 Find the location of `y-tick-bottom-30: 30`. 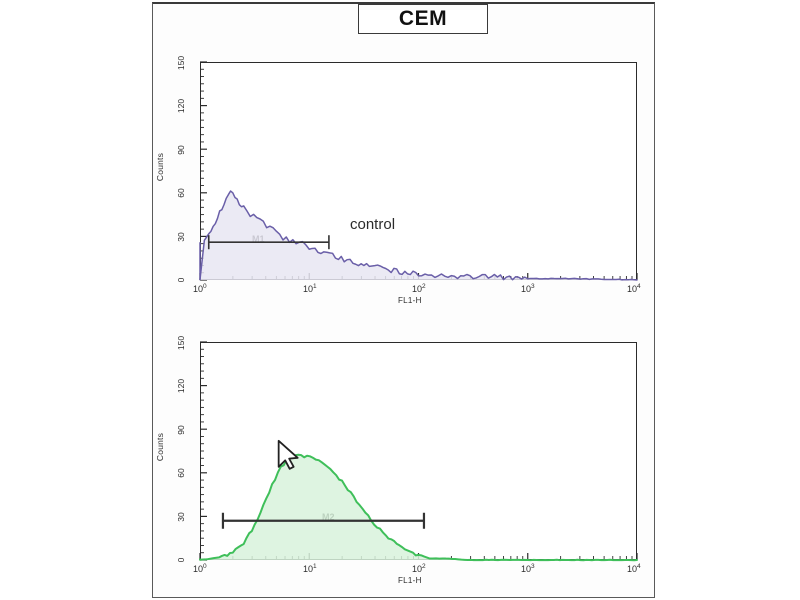

y-tick-bottom-30: 30 is located at coordinates (181, 517).